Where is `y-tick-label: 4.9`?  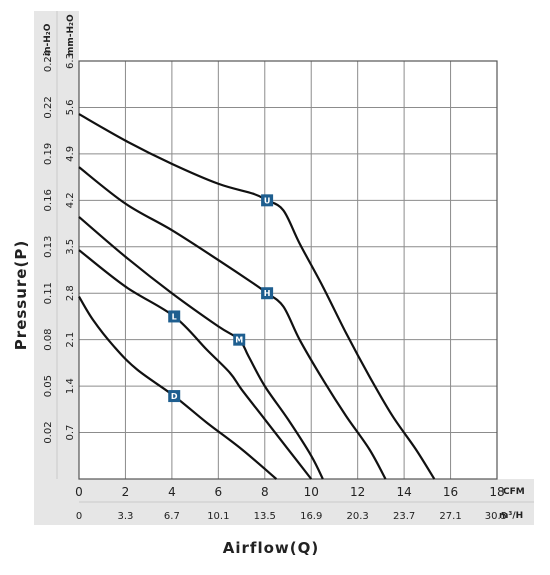 y-tick-label: 4.9 is located at coordinates (70, 154).